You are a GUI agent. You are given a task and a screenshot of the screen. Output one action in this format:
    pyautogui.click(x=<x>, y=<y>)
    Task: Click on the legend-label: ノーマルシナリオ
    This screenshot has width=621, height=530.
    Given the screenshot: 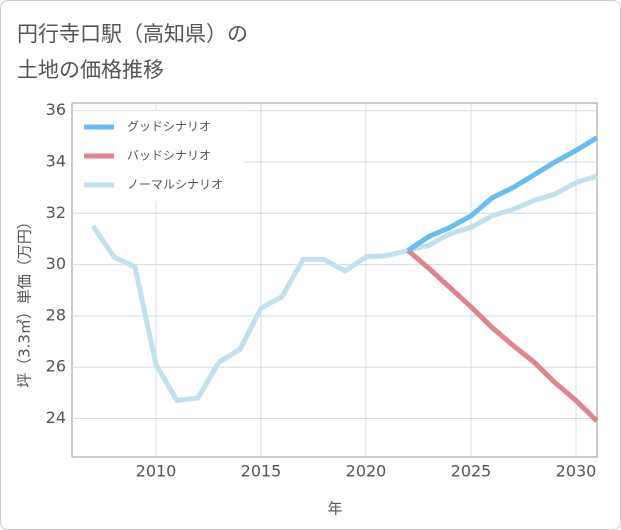 What is the action you would take?
    pyautogui.click(x=175, y=185)
    